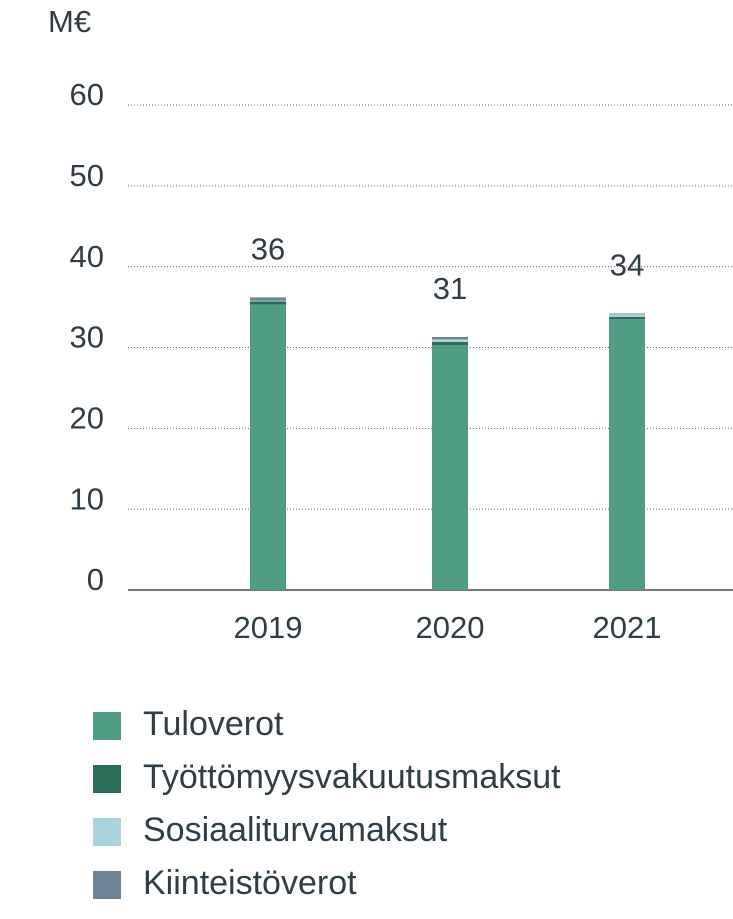 The image size is (733, 919). What do you see at coordinates (87, 418) in the screenshot?
I see `y-tick-label: 20` at bounding box center [87, 418].